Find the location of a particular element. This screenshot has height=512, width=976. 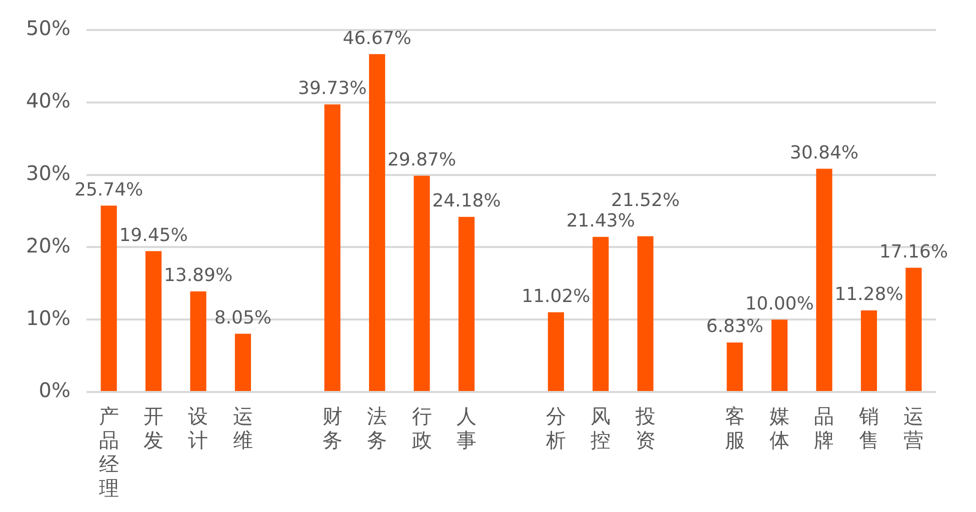

data-label: 19.45% is located at coordinates (153, 235).